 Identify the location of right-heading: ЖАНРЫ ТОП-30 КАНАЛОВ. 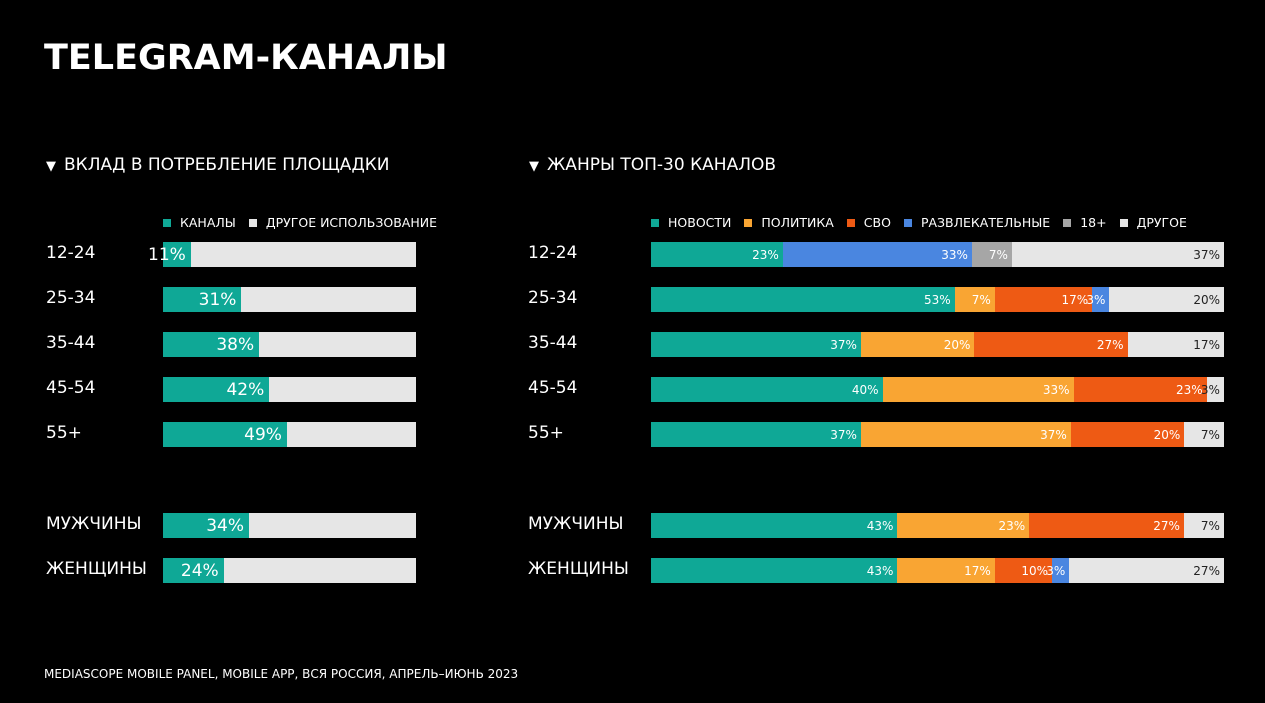
(662, 165).